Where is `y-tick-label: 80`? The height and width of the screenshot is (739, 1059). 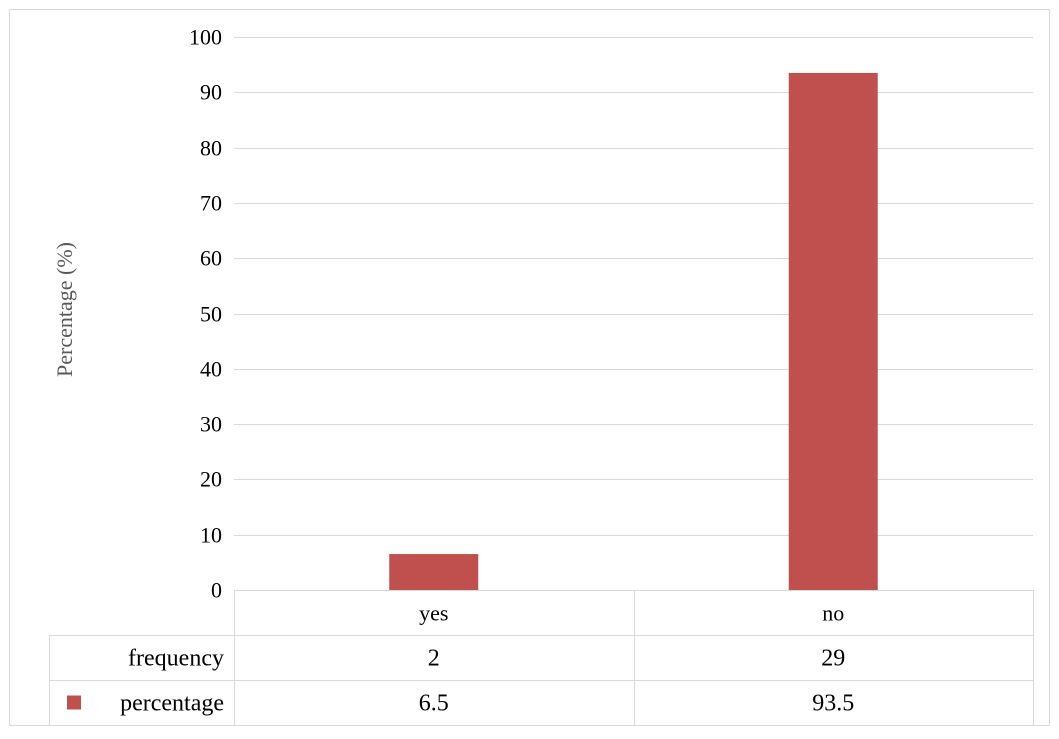
y-tick-label: 80 is located at coordinates (211, 148).